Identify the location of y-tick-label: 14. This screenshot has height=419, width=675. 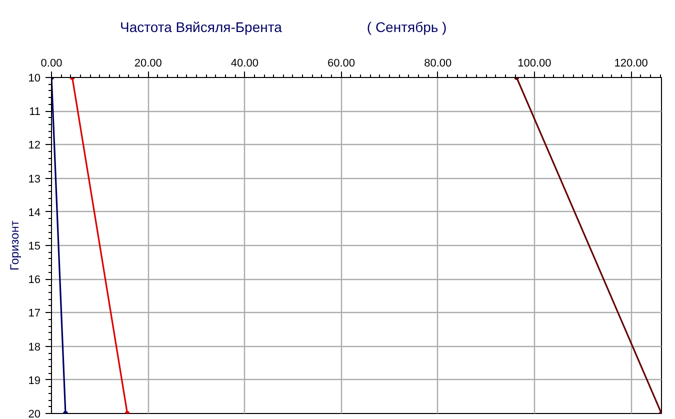
(34, 212).